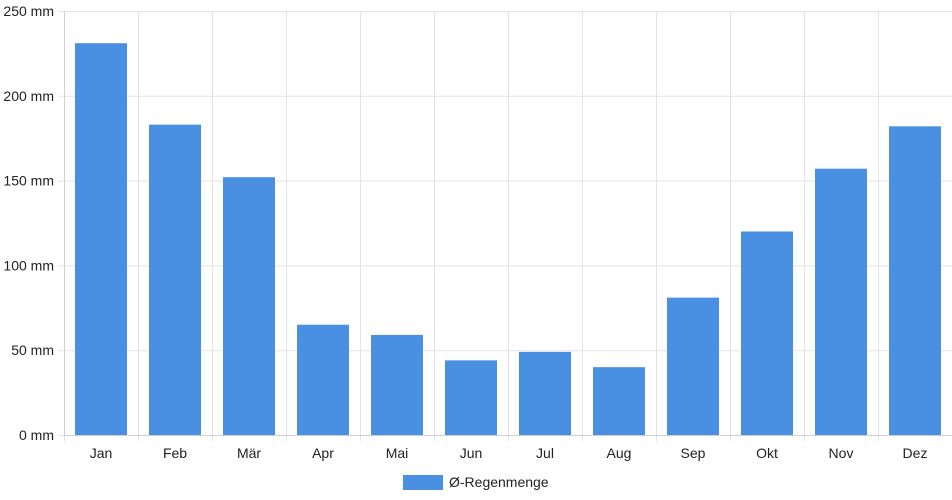 The height and width of the screenshot is (500, 952). Describe the element at coordinates (767, 333) in the screenshot. I see `bar-Okt` at that location.